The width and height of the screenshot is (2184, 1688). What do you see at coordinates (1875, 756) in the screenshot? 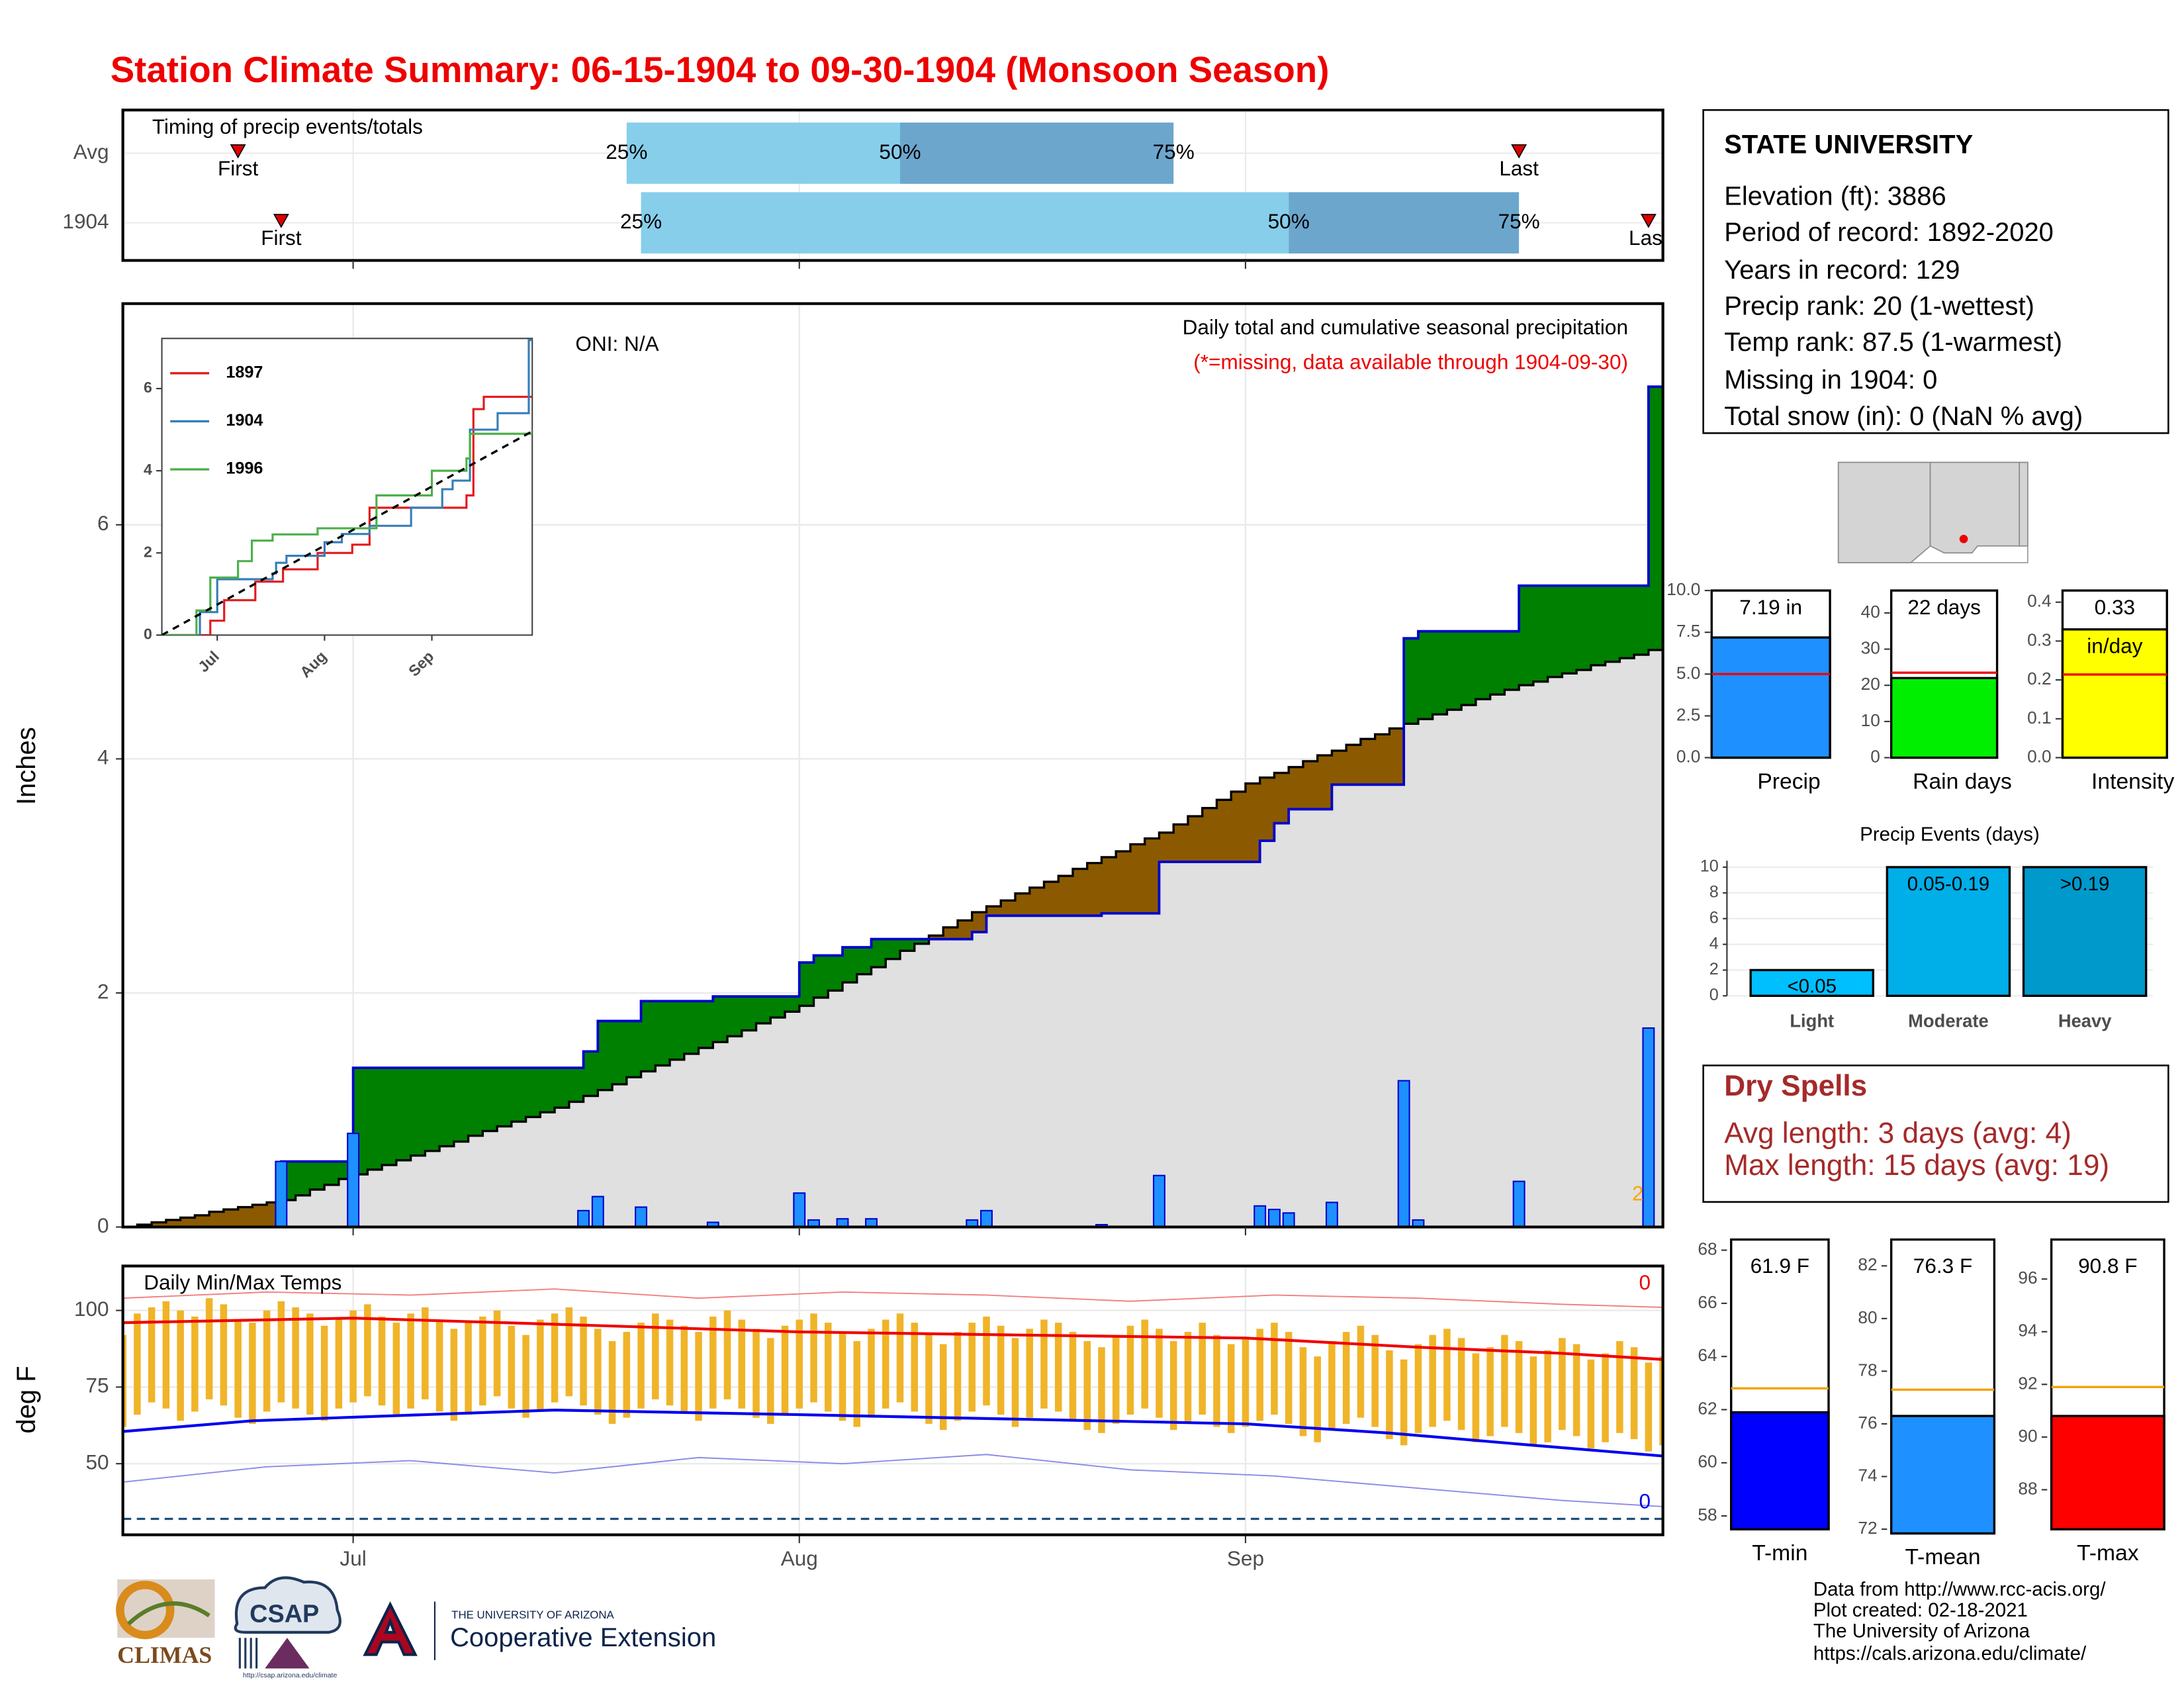
I see `y-tick-label: 0` at bounding box center [1875, 756].